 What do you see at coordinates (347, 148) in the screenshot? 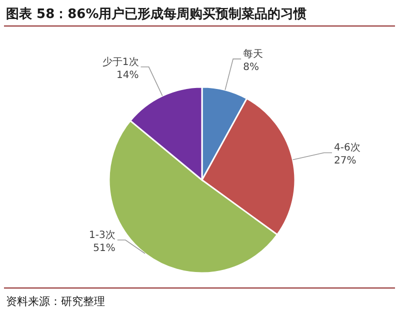
I see `slice-label: 4-6次` at bounding box center [347, 148].